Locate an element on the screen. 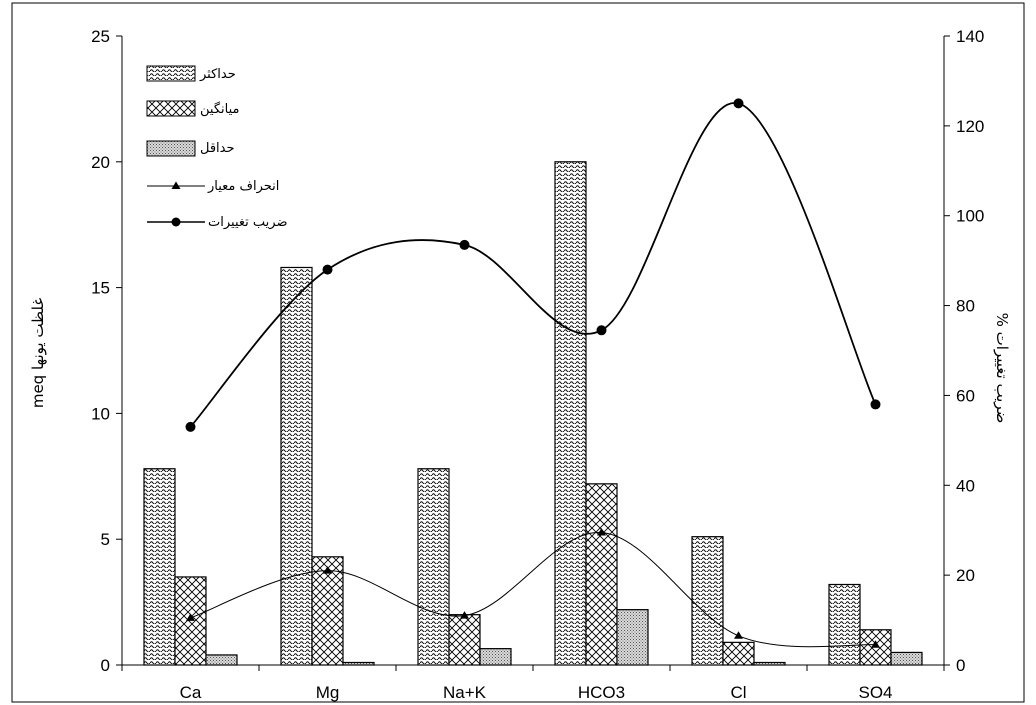 The height and width of the screenshot is (705, 1036). y-left-tick-label: 10 is located at coordinates (100, 413).